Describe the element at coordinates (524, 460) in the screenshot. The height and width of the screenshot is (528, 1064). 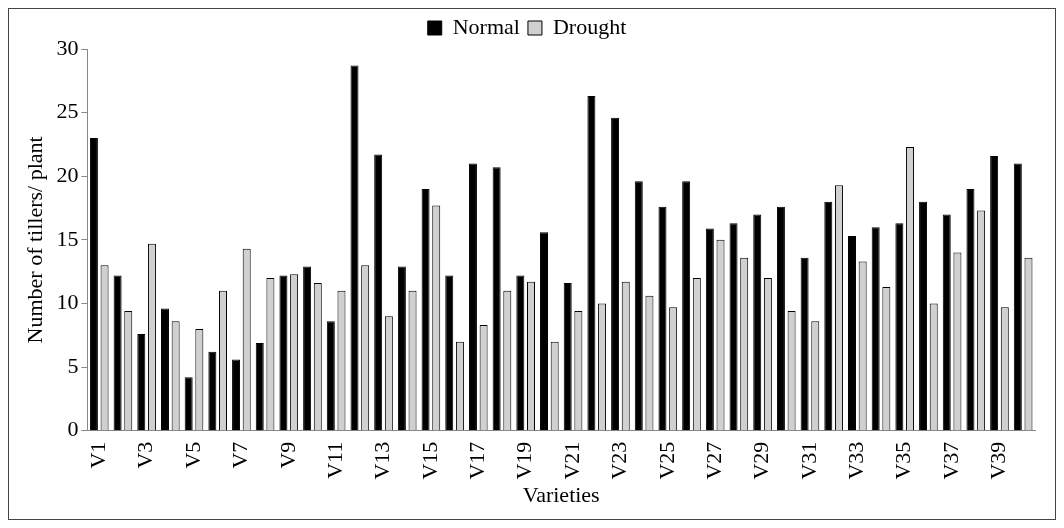
I see `x-tick-label: V19` at that location.